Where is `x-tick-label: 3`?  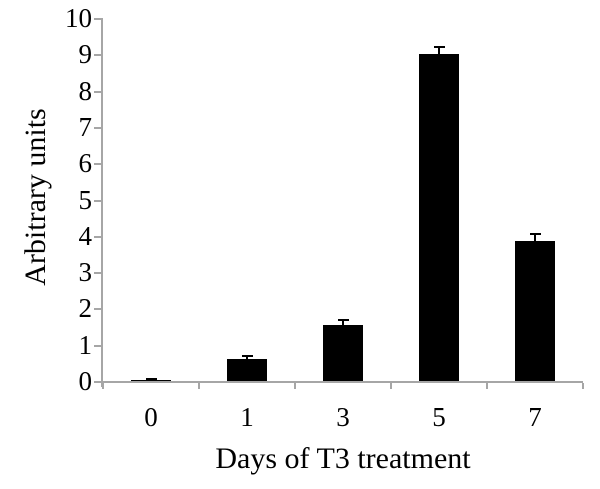 x-tick-label: 3 is located at coordinates (343, 417).